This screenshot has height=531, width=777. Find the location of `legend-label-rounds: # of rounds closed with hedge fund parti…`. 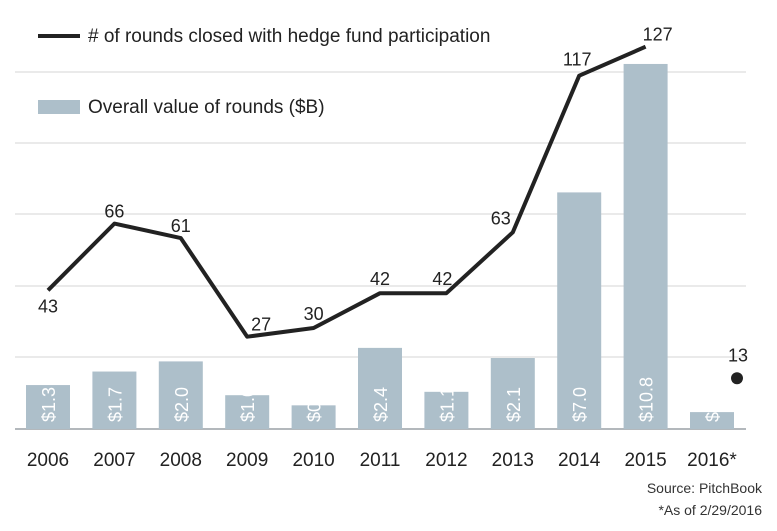

legend-label-rounds: # of rounds closed with hedge fund parti… is located at coordinates (289, 36).